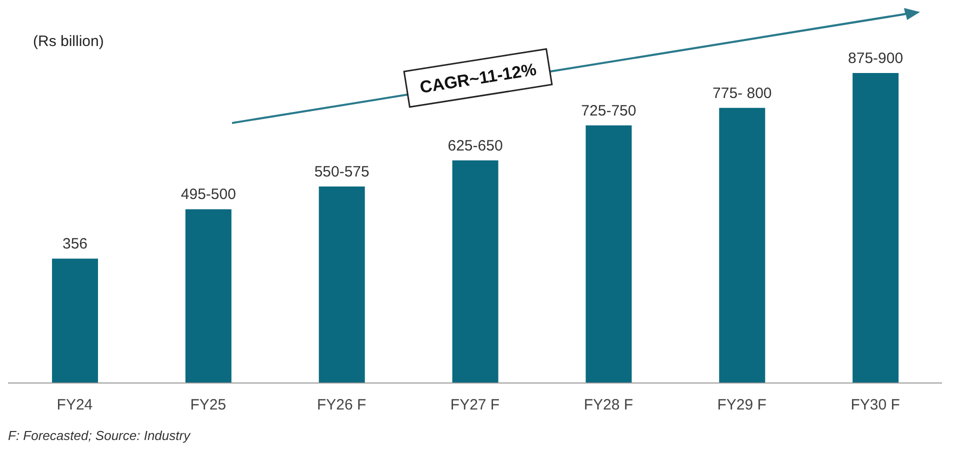 The image size is (960, 452). What do you see at coordinates (341, 405) in the screenshot?
I see `x-tick-label: FY26 F` at bounding box center [341, 405].